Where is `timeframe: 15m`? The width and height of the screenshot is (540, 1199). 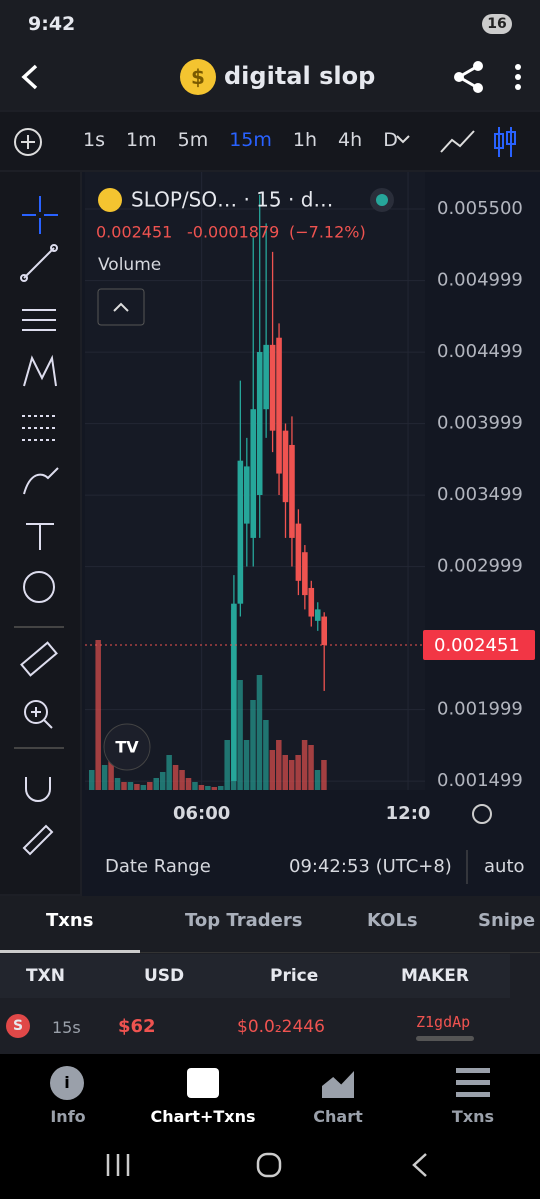
timeframe: 15m is located at coordinates (250, 140).